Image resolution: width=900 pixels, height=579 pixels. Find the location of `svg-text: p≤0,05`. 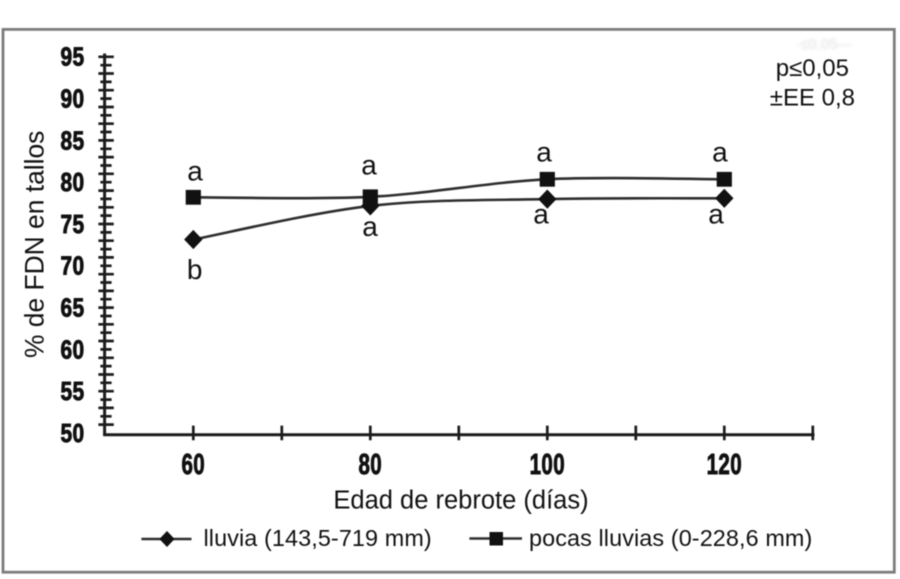

svg-text: p≤0,05 is located at coordinates (812, 68).